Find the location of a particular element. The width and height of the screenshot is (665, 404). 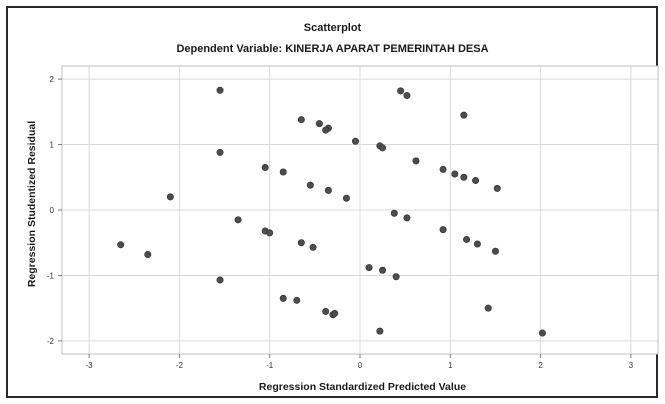

x-tick-label: 1 is located at coordinates (450, 365).